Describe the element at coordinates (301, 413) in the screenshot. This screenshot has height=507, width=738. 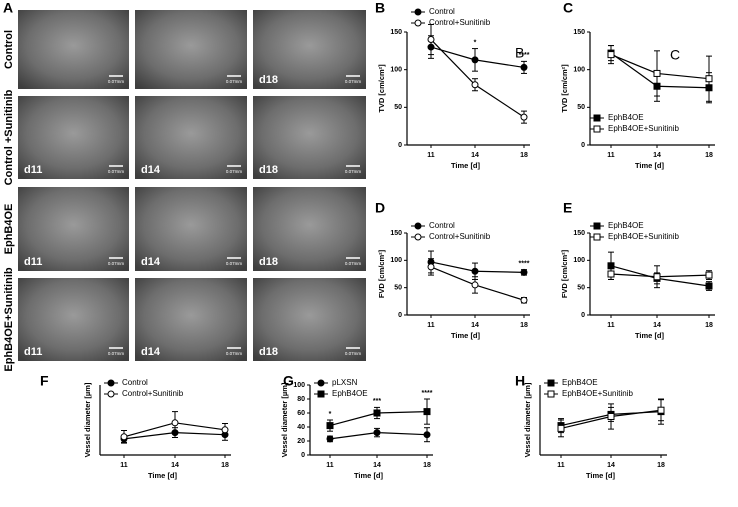
I see `y-tick-label: 60` at that location.